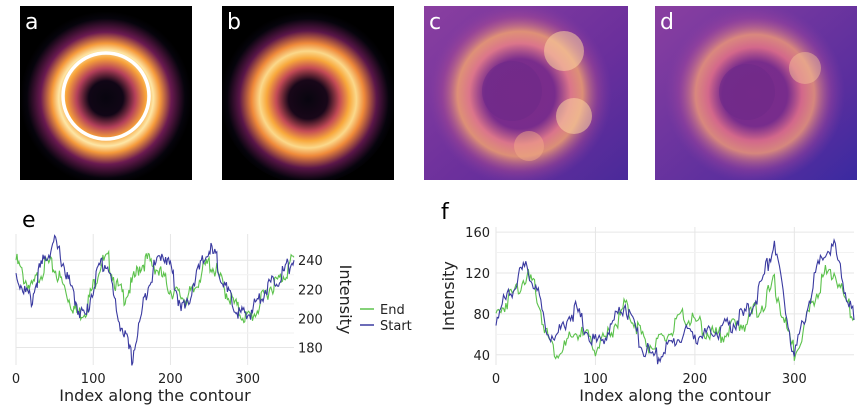 This screenshot has height=415, width=857. What do you see at coordinates (310, 319) in the screenshot?
I see `y-tick-label: 200` at bounding box center [310, 319].